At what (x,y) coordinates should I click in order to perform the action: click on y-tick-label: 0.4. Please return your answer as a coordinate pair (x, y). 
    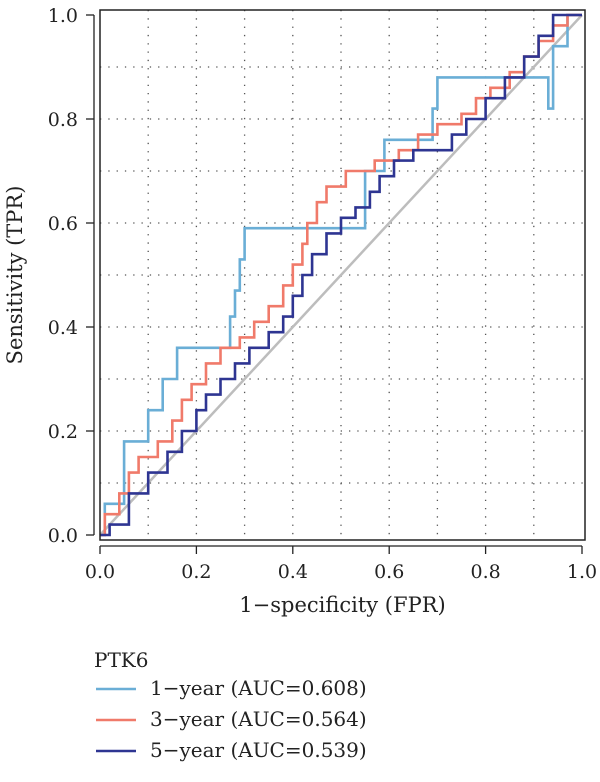
    Looking at the image, I should click on (63, 328).